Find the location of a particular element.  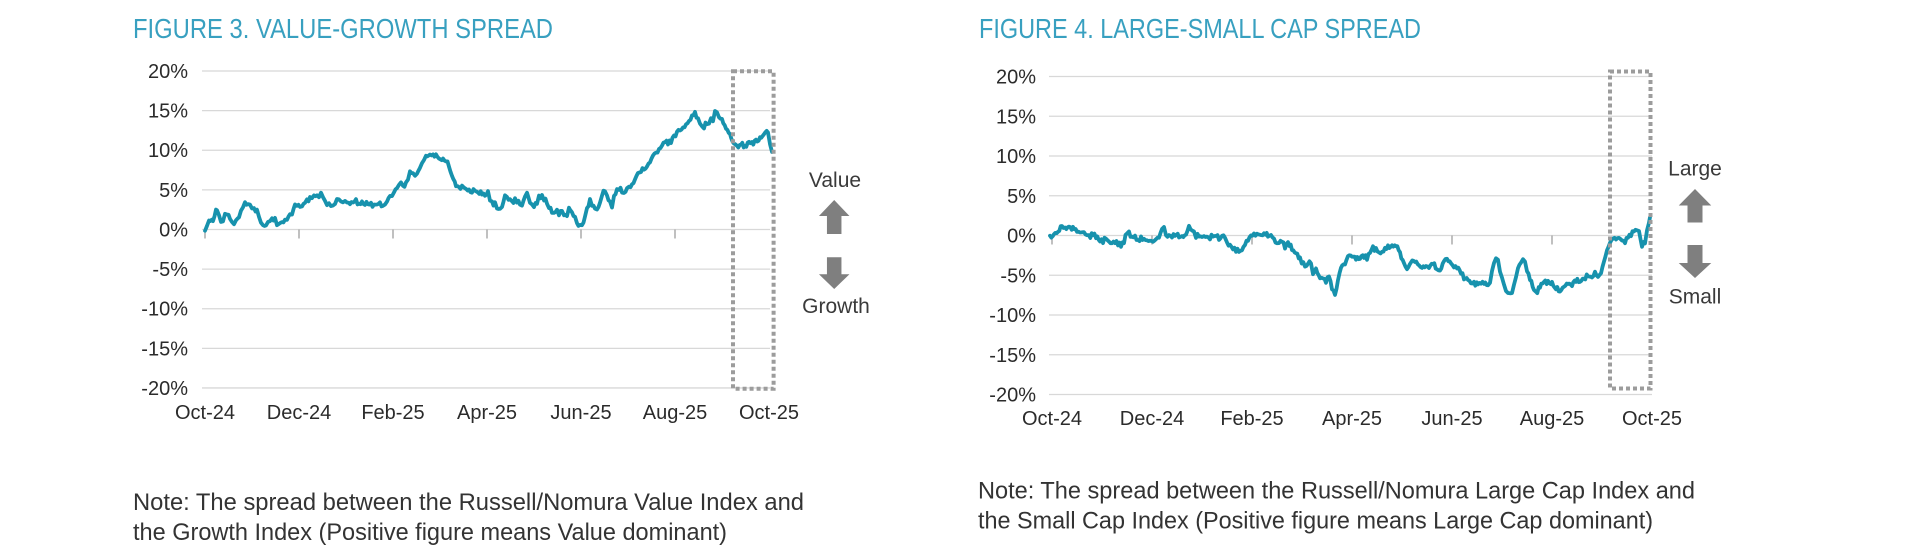

svg-text: Small is located at coordinates (1695, 297).